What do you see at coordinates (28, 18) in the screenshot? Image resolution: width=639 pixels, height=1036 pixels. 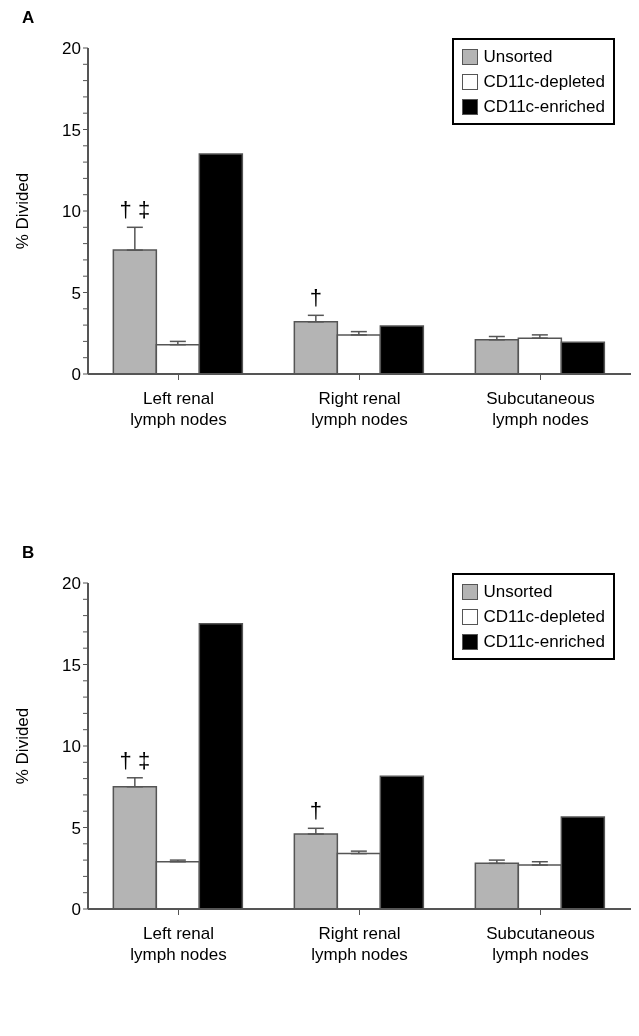 I see `chart-title: A` at bounding box center [28, 18].